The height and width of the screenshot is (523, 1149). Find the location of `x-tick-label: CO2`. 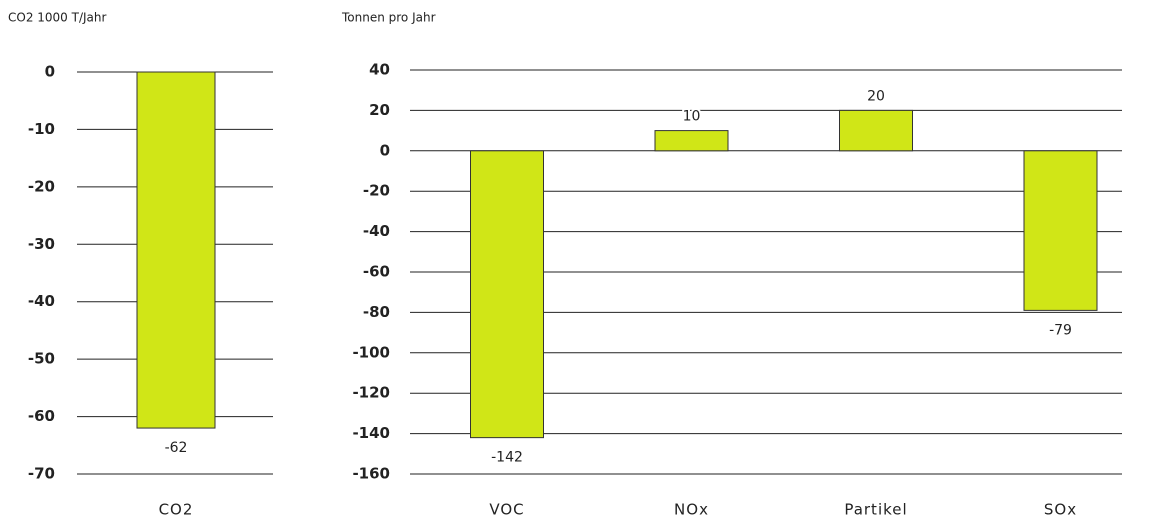

x-tick-label: CO2 is located at coordinates (176, 510).